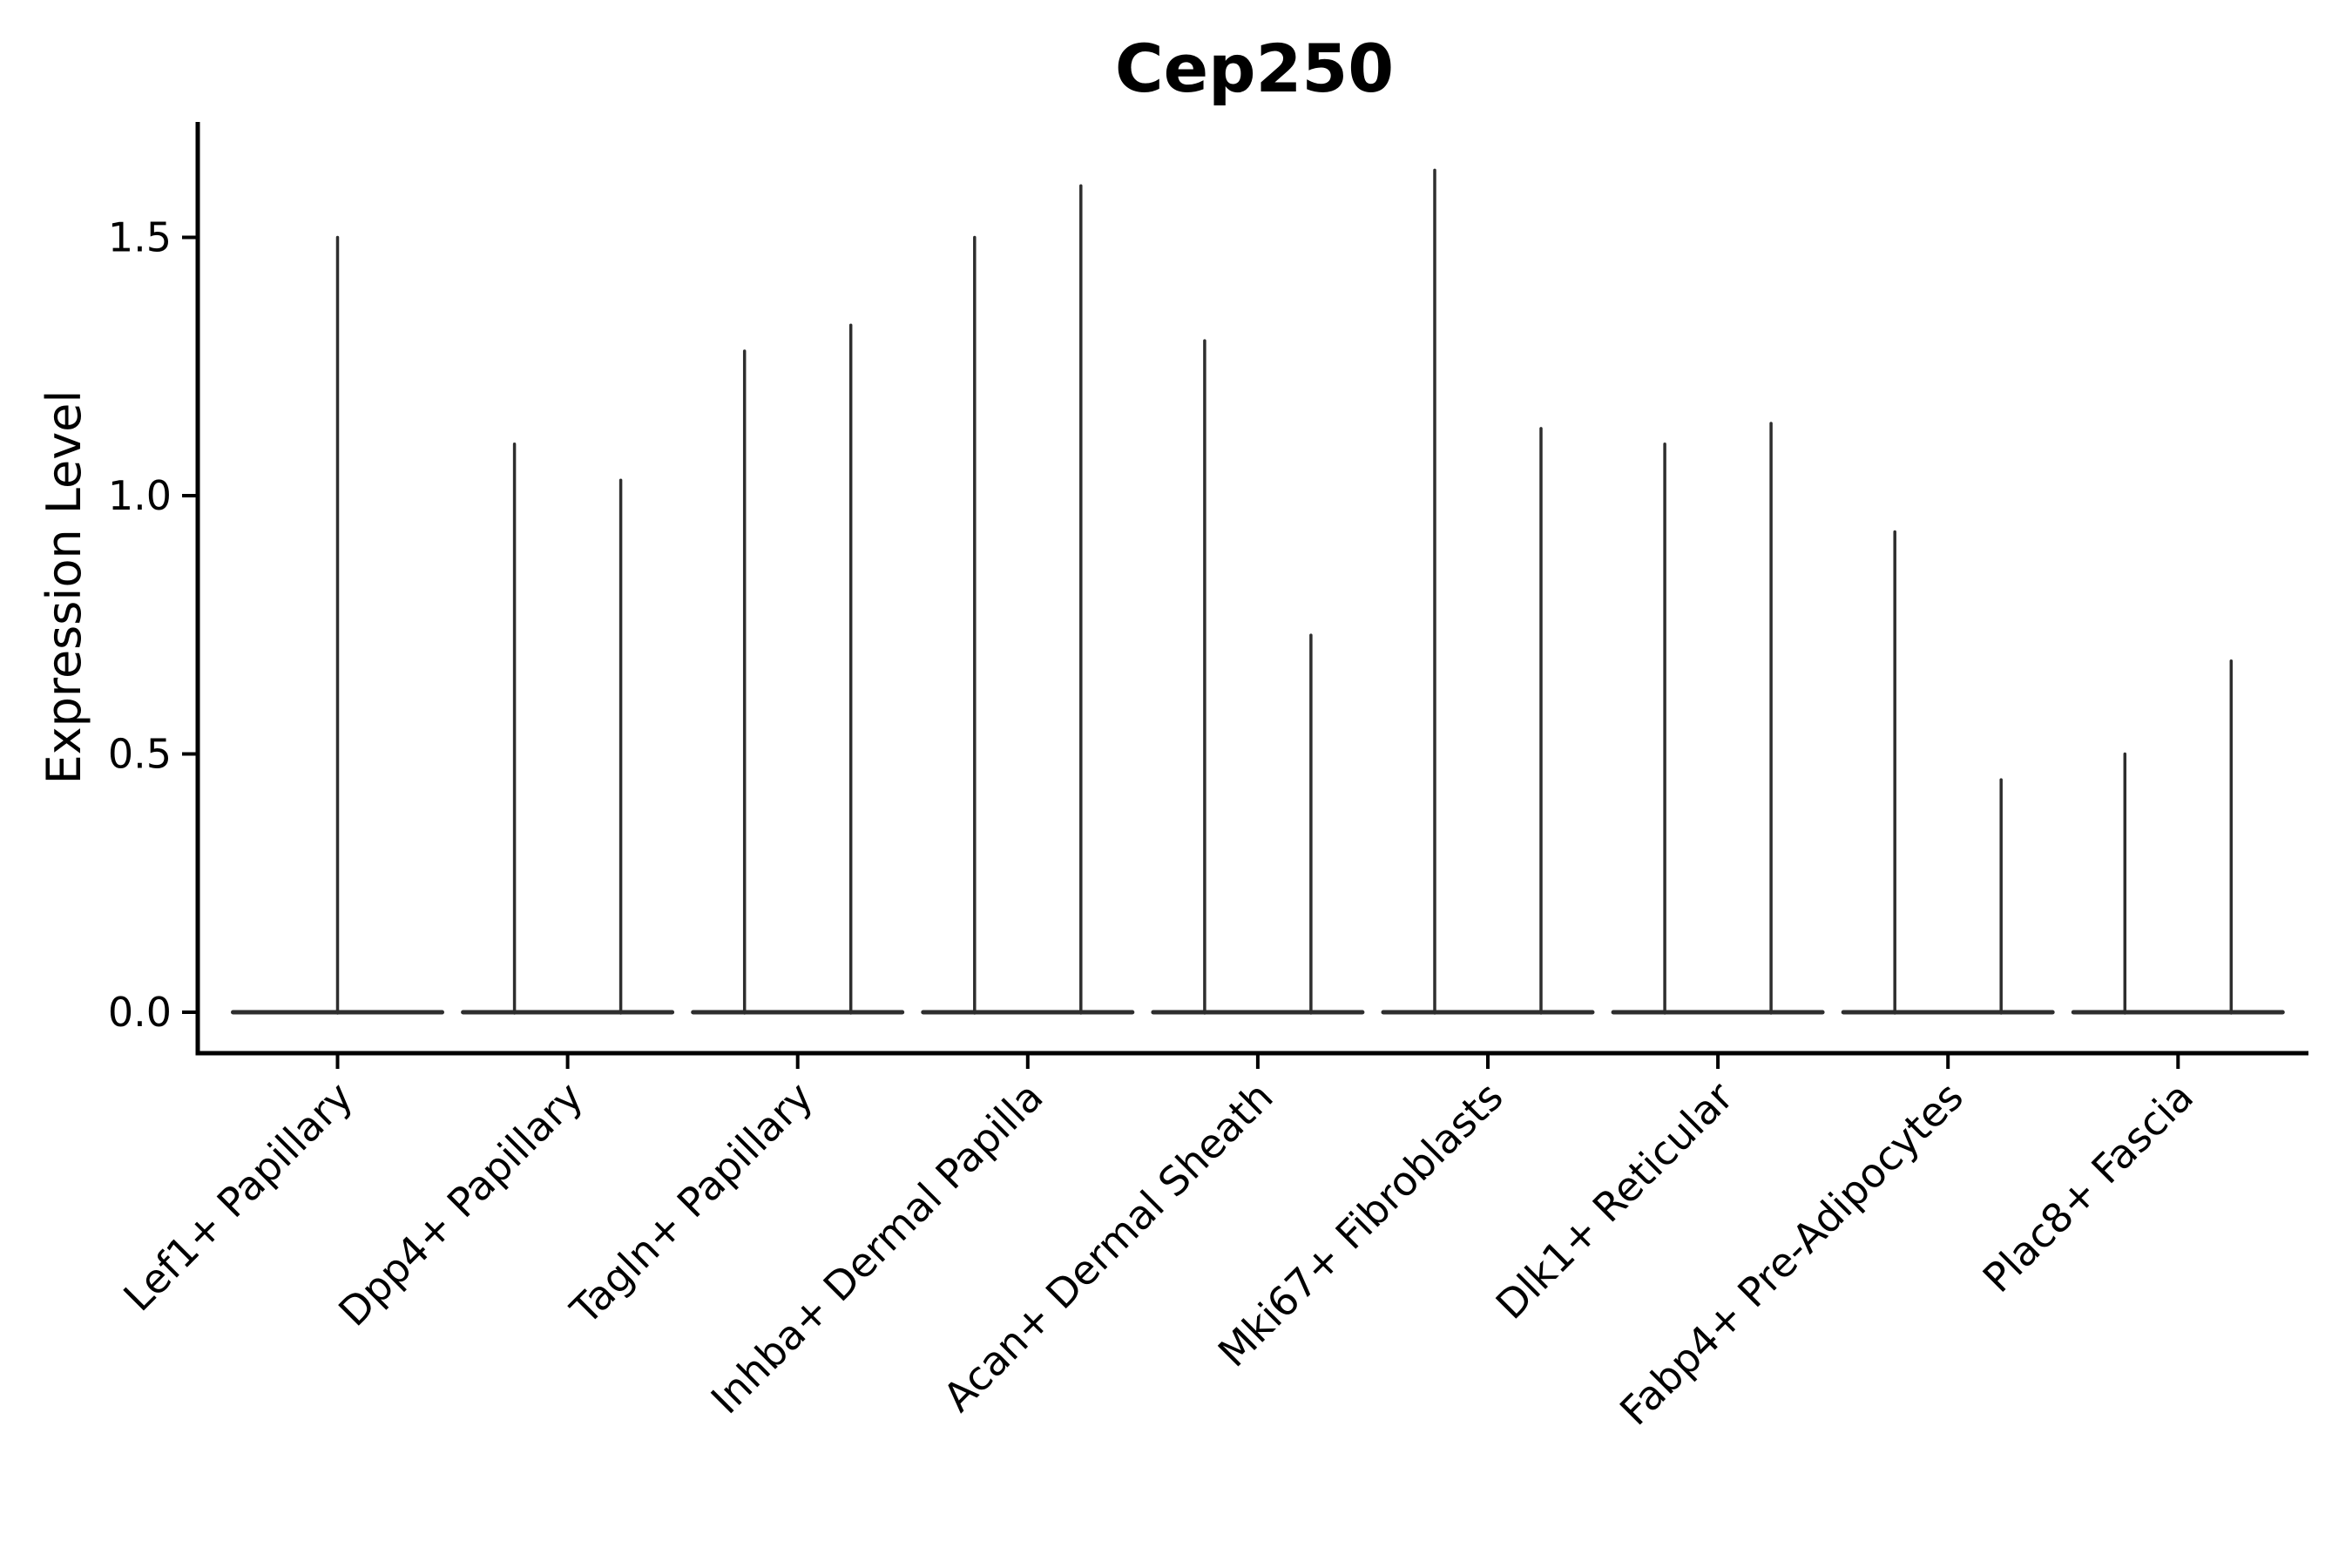 This screenshot has width=2352, height=1568. I want to click on x-tick-label: Dlk1+ Reticular, so click(1615, 1201).